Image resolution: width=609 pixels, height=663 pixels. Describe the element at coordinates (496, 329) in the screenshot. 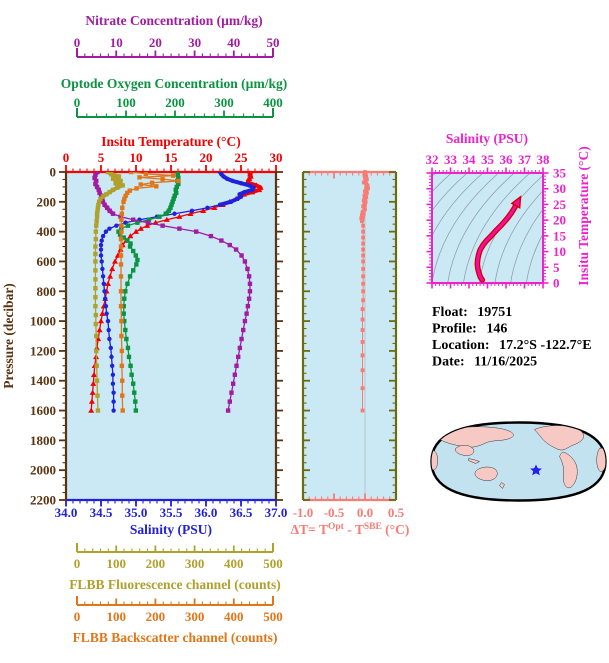

I see `profile-value: 146` at that location.